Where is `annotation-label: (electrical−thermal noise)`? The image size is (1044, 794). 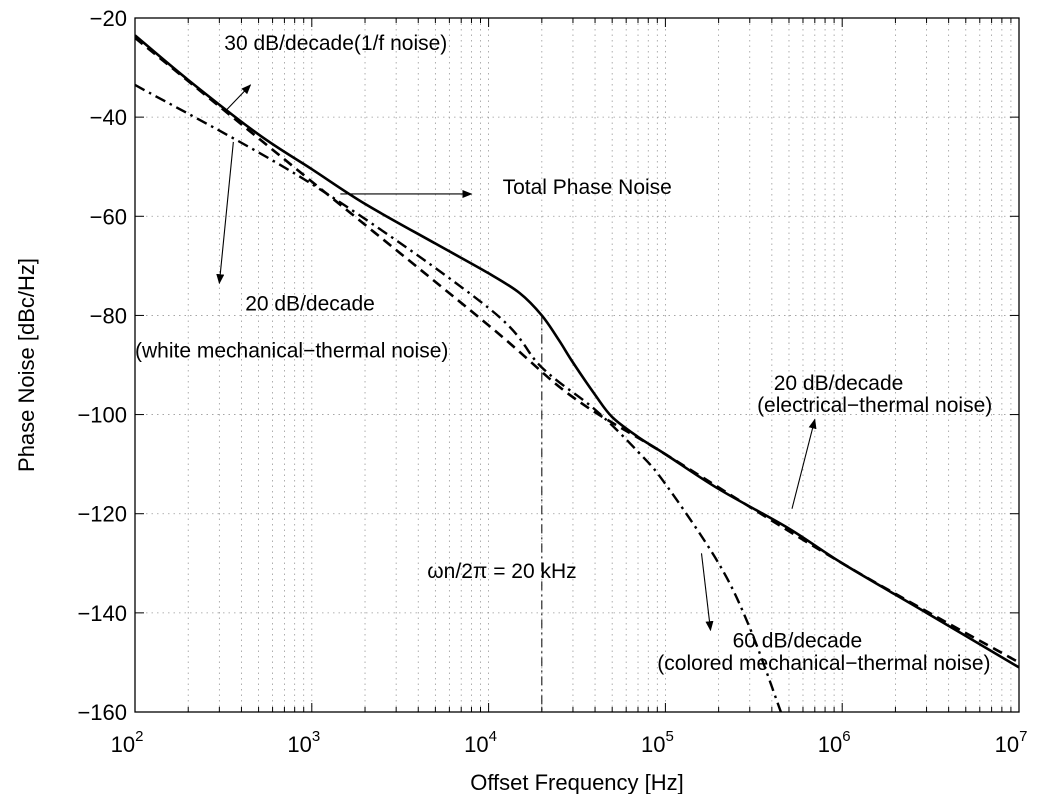 annotation-label: (electrical−thermal noise) is located at coordinates (874, 405).